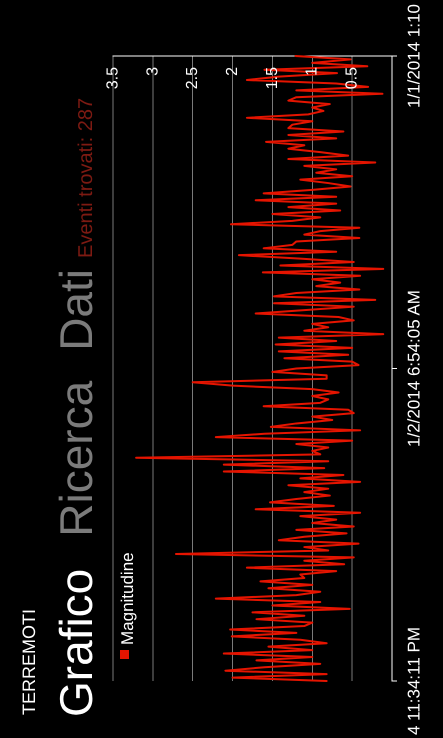 The width and height of the screenshot is (443, 738). What do you see at coordinates (352, 78) in the screenshot?
I see `x-tick-label: 0.5` at bounding box center [352, 78].